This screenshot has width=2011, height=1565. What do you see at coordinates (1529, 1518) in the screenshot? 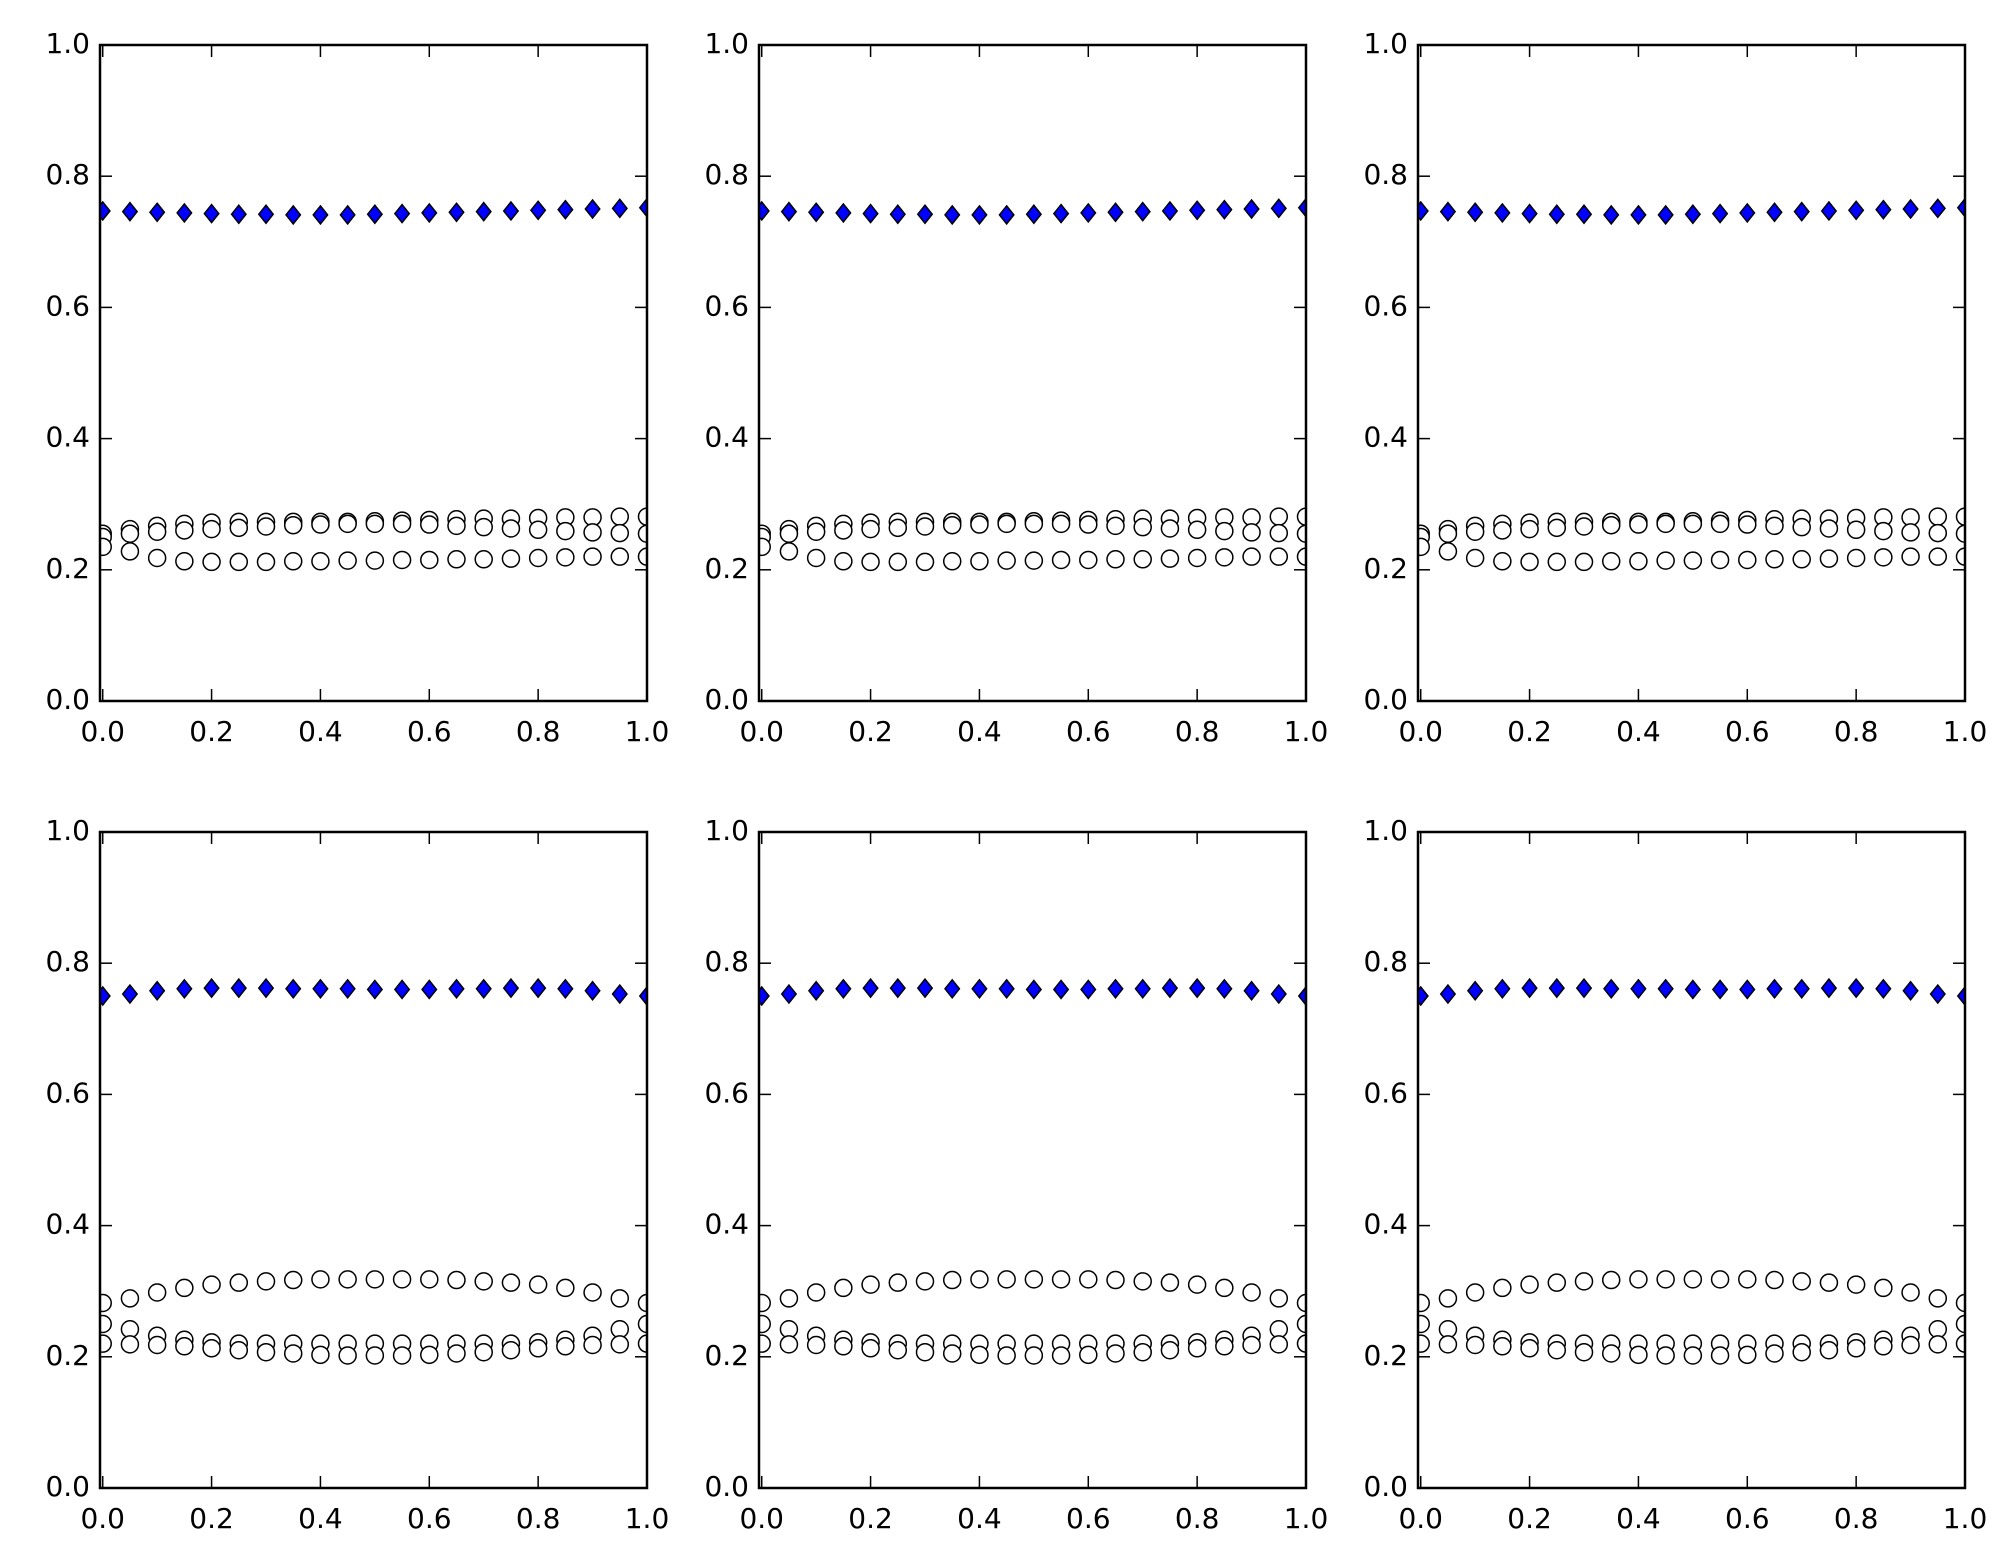
I see `x-tick-label: 0.2` at bounding box center [1529, 1518].